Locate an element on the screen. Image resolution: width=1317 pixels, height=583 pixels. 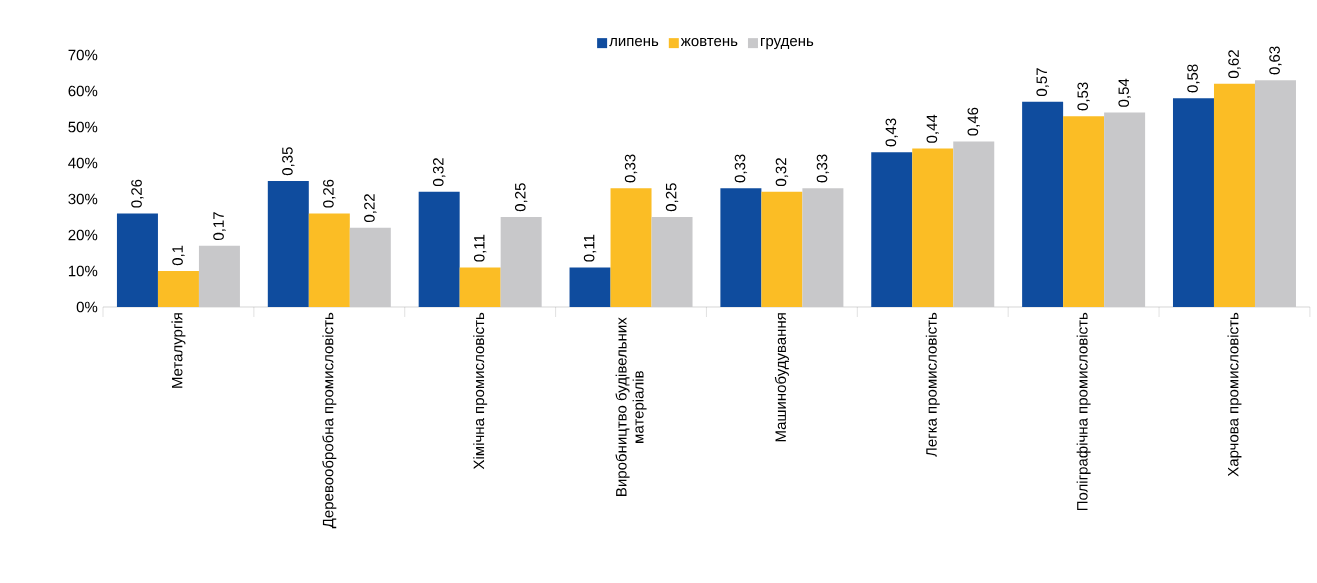
data-label: 0,46 is located at coordinates (973, 121).